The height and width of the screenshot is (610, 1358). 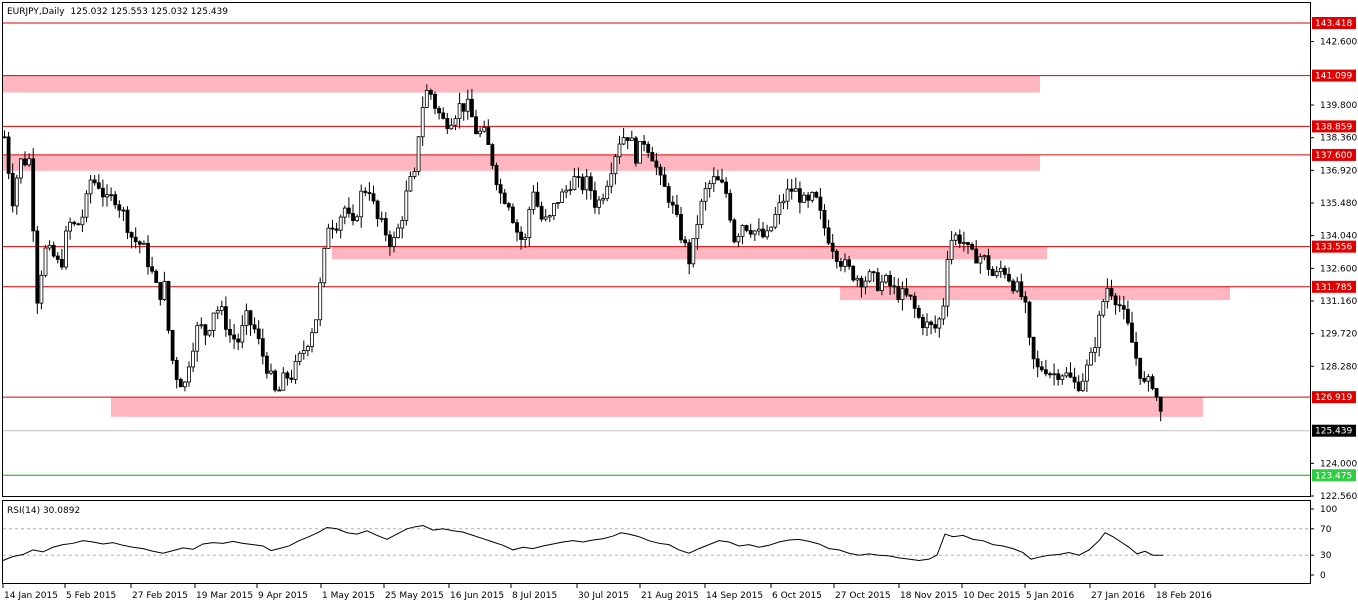 I want to click on zone-band, so click(x=657, y=407).